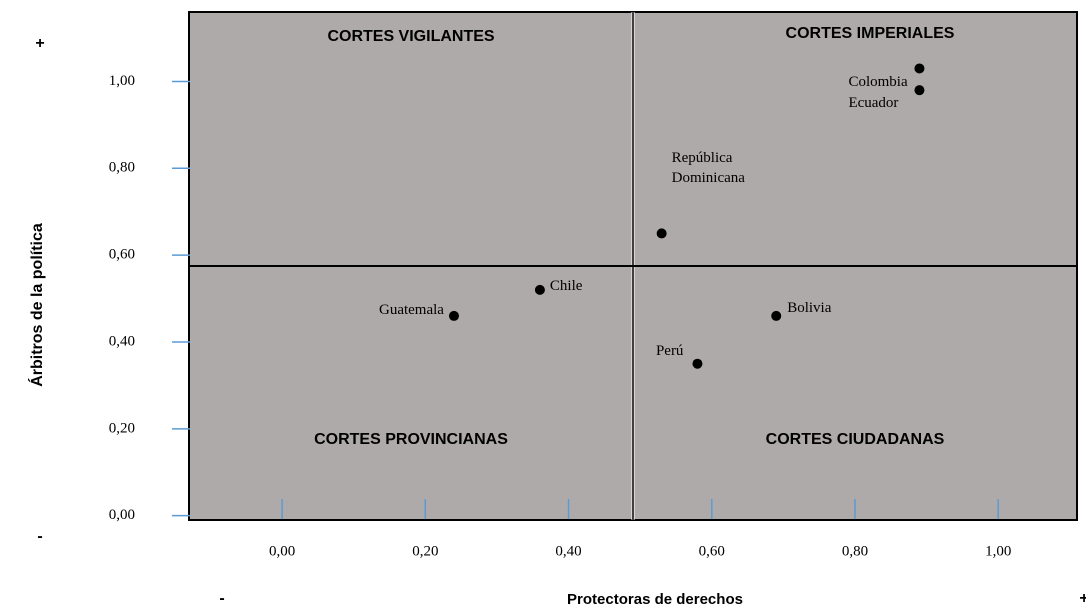 The image size is (1086, 609). What do you see at coordinates (410, 36) in the screenshot?
I see `quadrant-label: CORTES VIGILANTES` at bounding box center [410, 36].